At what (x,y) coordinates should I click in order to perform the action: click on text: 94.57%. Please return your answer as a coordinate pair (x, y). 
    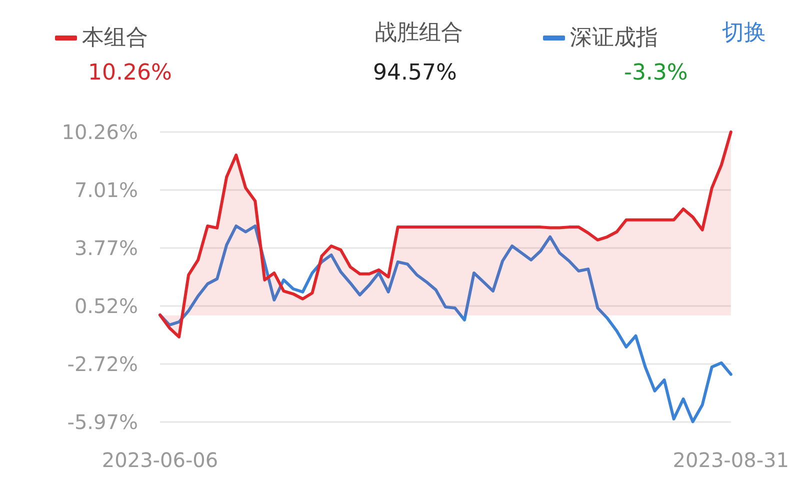
    Looking at the image, I should click on (415, 73).